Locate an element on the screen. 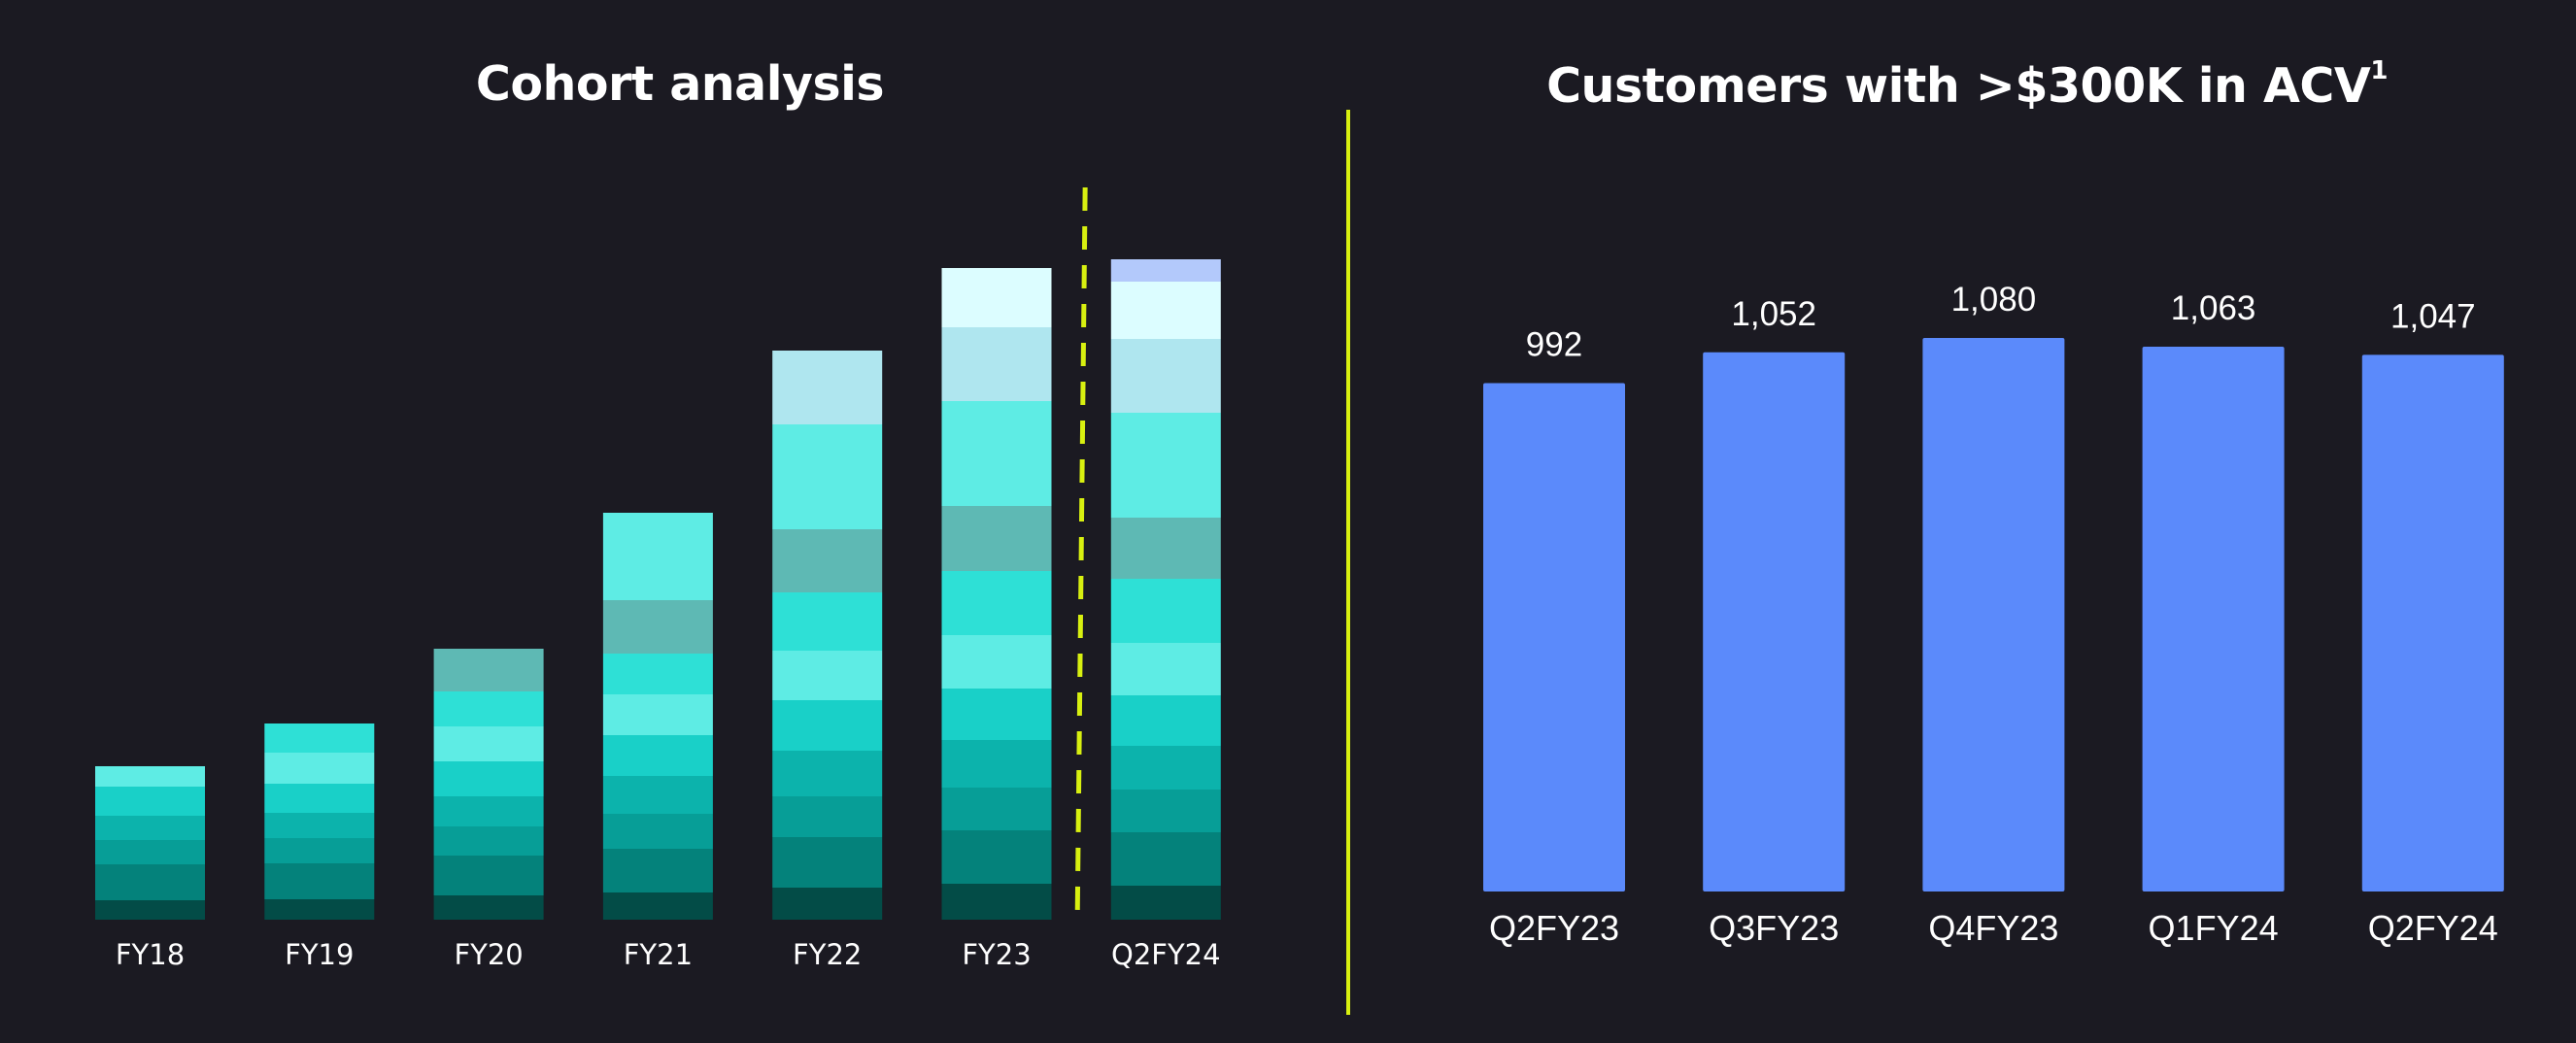  data-label: 1,063 is located at coordinates (2213, 308).